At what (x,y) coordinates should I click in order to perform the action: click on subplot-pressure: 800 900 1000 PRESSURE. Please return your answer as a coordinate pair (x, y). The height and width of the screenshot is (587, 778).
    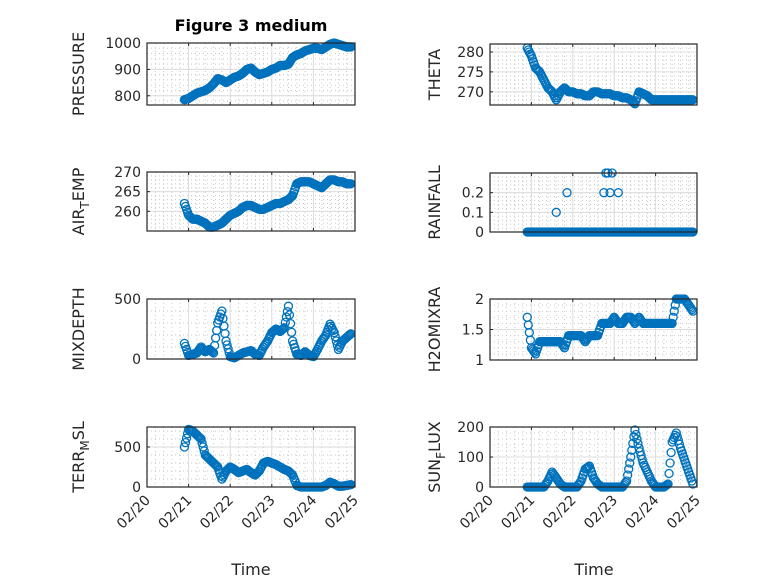
    Looking at the image, I should click on (212, 74).